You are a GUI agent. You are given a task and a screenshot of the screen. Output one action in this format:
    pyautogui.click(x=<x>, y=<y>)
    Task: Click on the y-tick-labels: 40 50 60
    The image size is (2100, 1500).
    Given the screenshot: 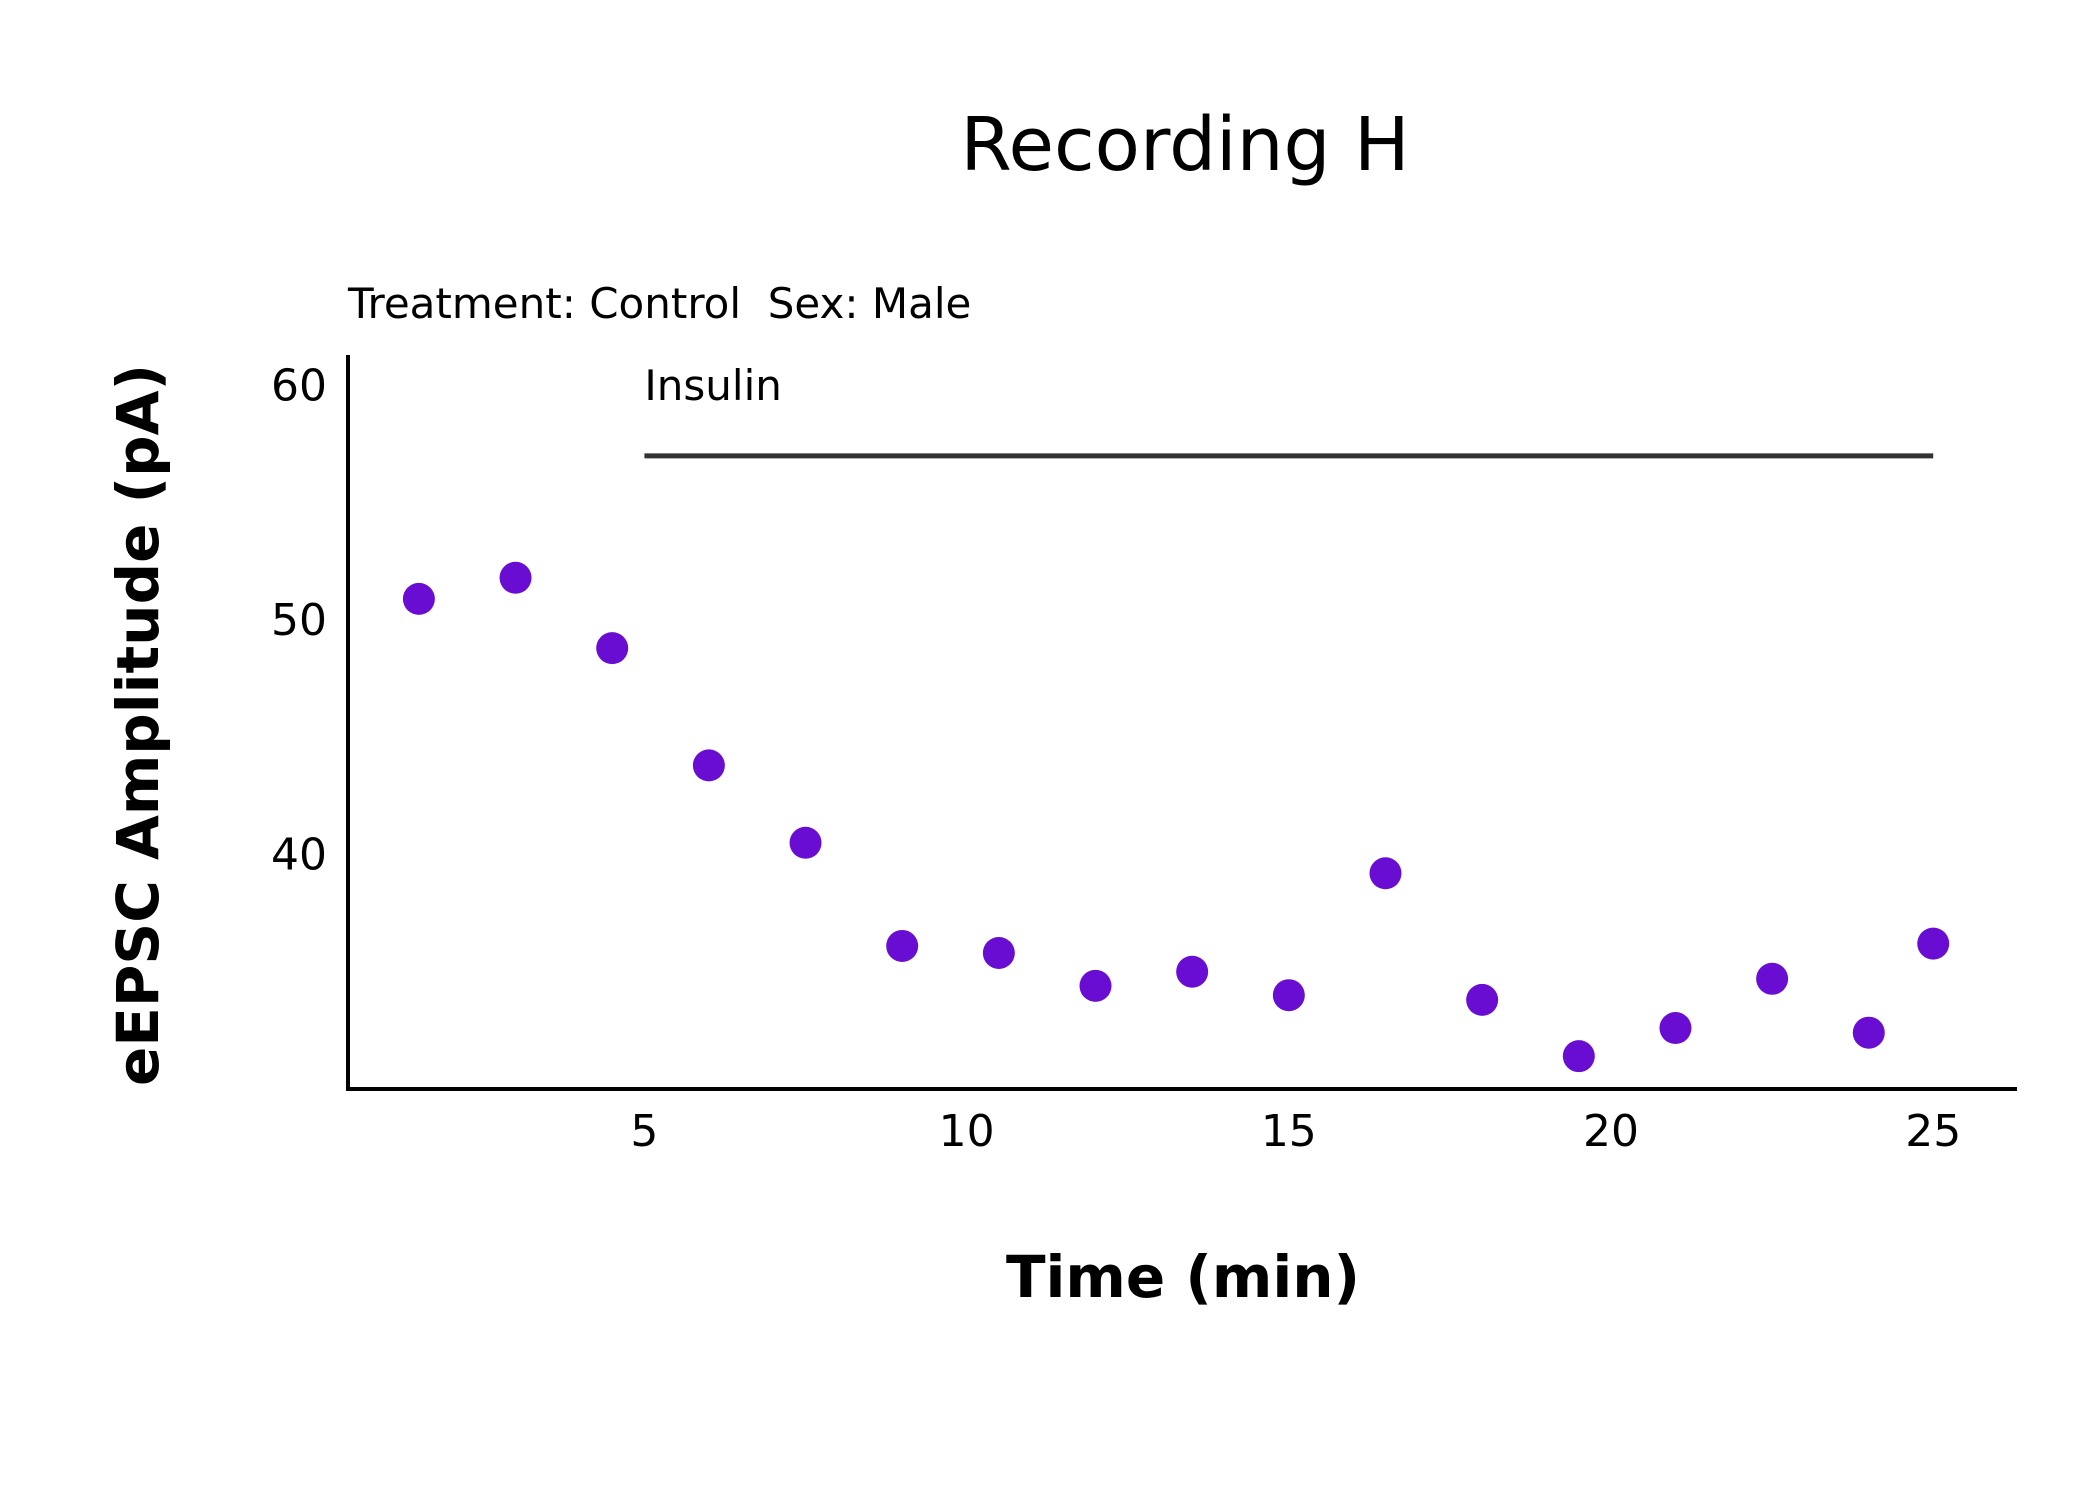 What is the action you would take?
    pyautogui.click(x=299, y=620)
    